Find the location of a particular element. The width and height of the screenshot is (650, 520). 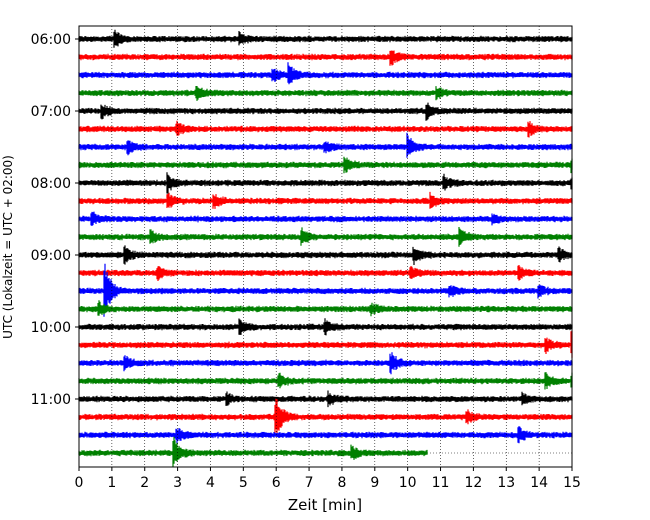

x-tick-label: 6 is located at coordinates (276, 483).